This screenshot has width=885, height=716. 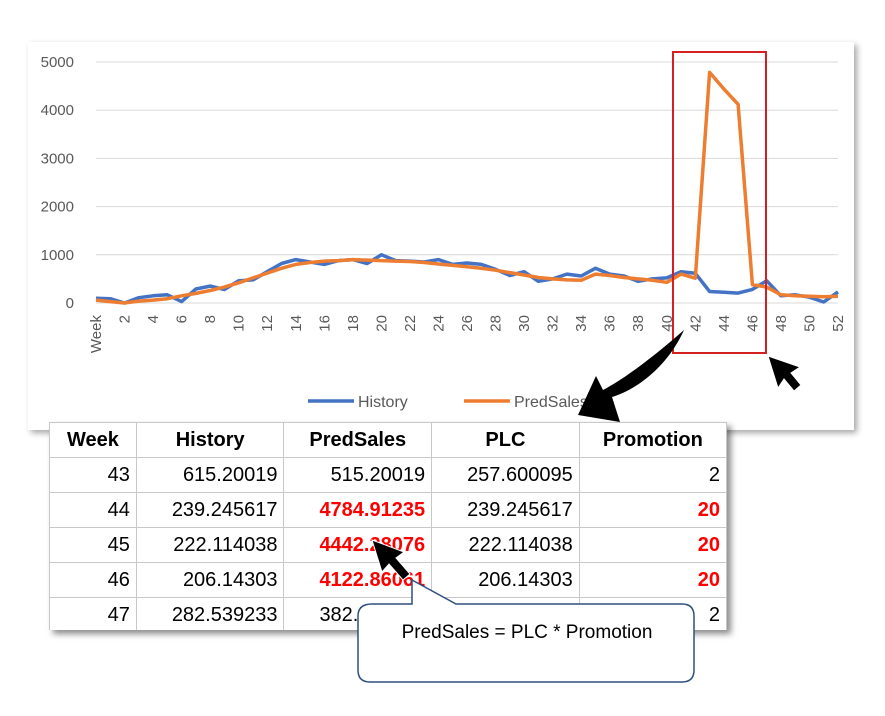 What do you see at coordinates (524, 323) in the screenshot?
I see `x-tick-label: 30` at bounding box center [524, 323].